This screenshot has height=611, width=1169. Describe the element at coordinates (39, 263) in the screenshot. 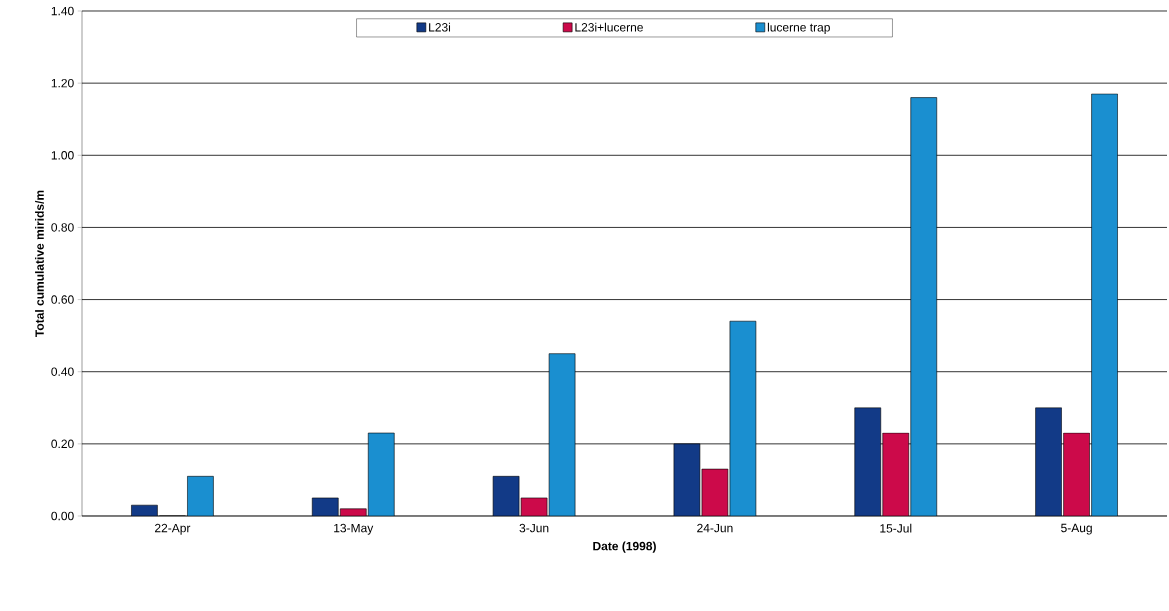

I see `y-axis-title: Total cumulative mirids/m` at that location.